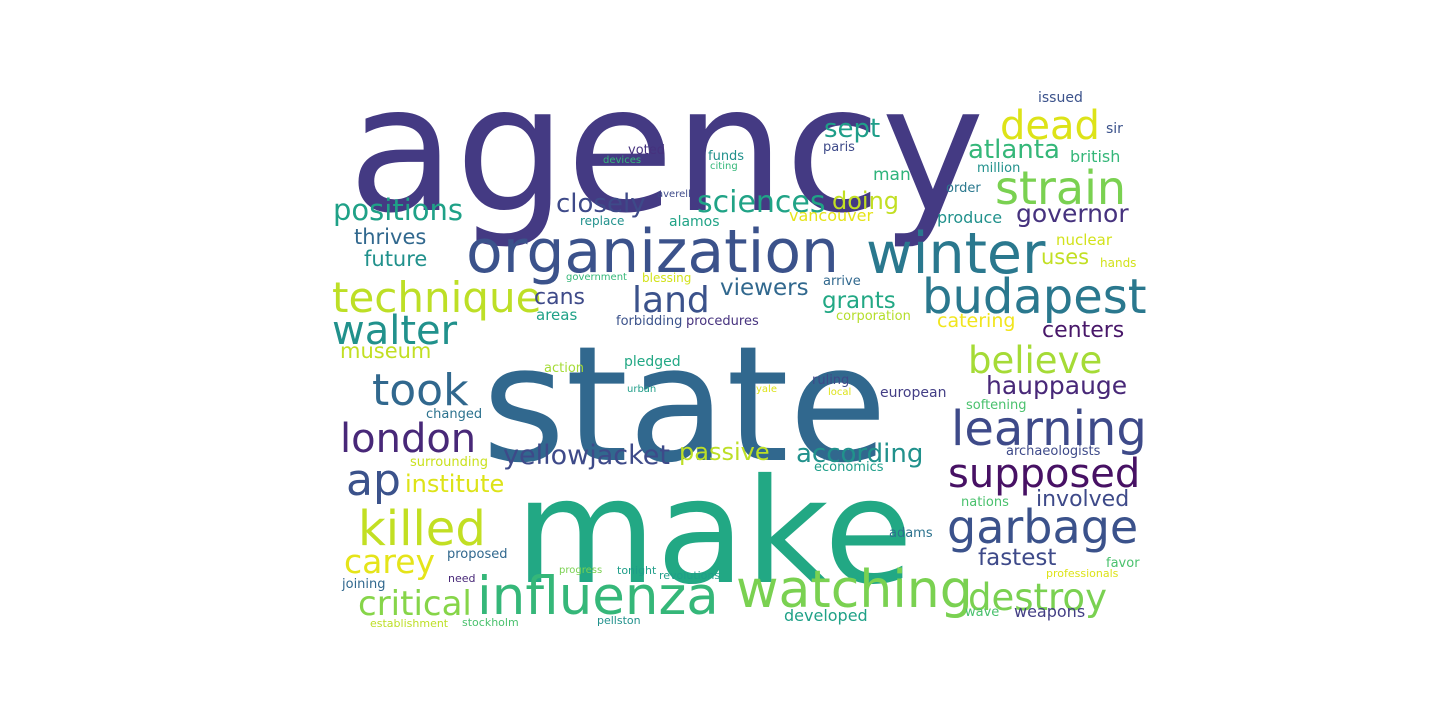 The image size is (1440, 720). What do you see at coordinates (985, 502) in the screenshot?
I see `cloud-word-nations: nations` at bounding box center [985, 502].